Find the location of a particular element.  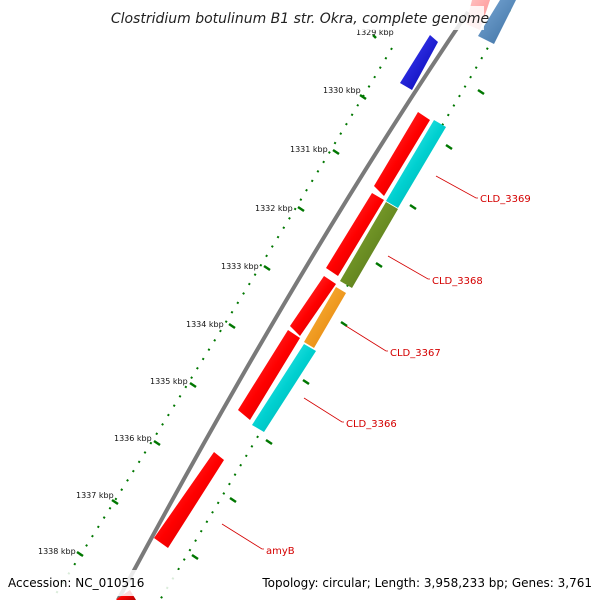

tick-label: 1337 kbp is located at coordinates (95, 495).